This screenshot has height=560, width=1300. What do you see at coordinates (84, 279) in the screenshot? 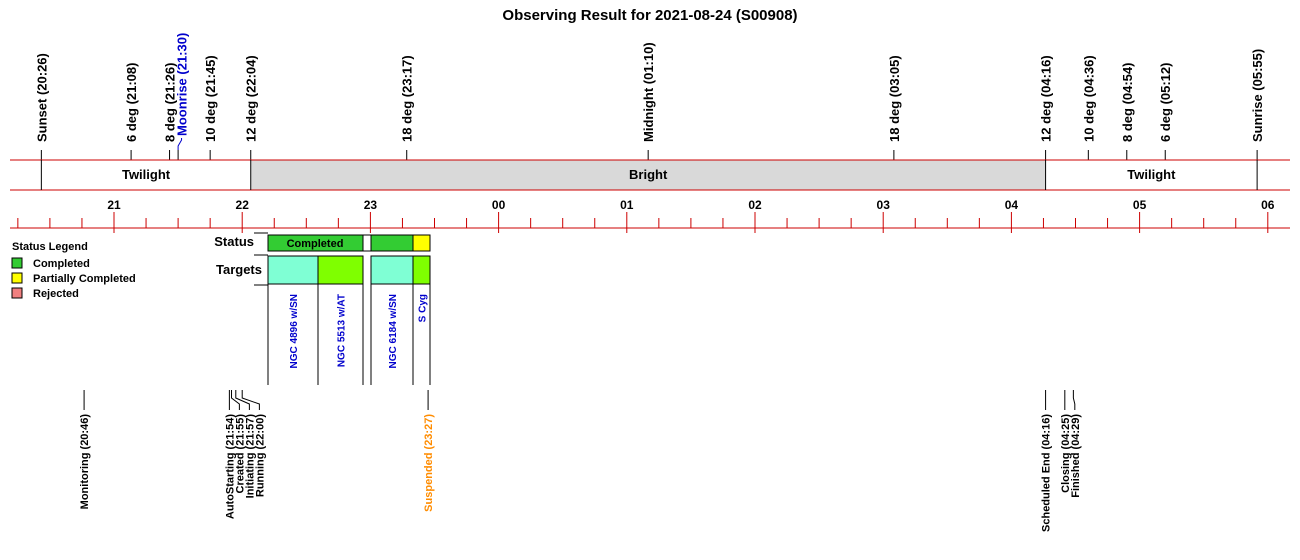
I see `legend-item: Partially Completed` at bounding box center [84, 279].